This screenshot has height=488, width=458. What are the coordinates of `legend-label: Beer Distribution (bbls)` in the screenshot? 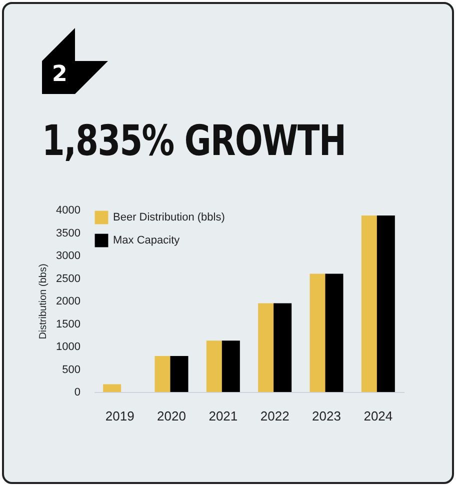 It's located at (169, 218).